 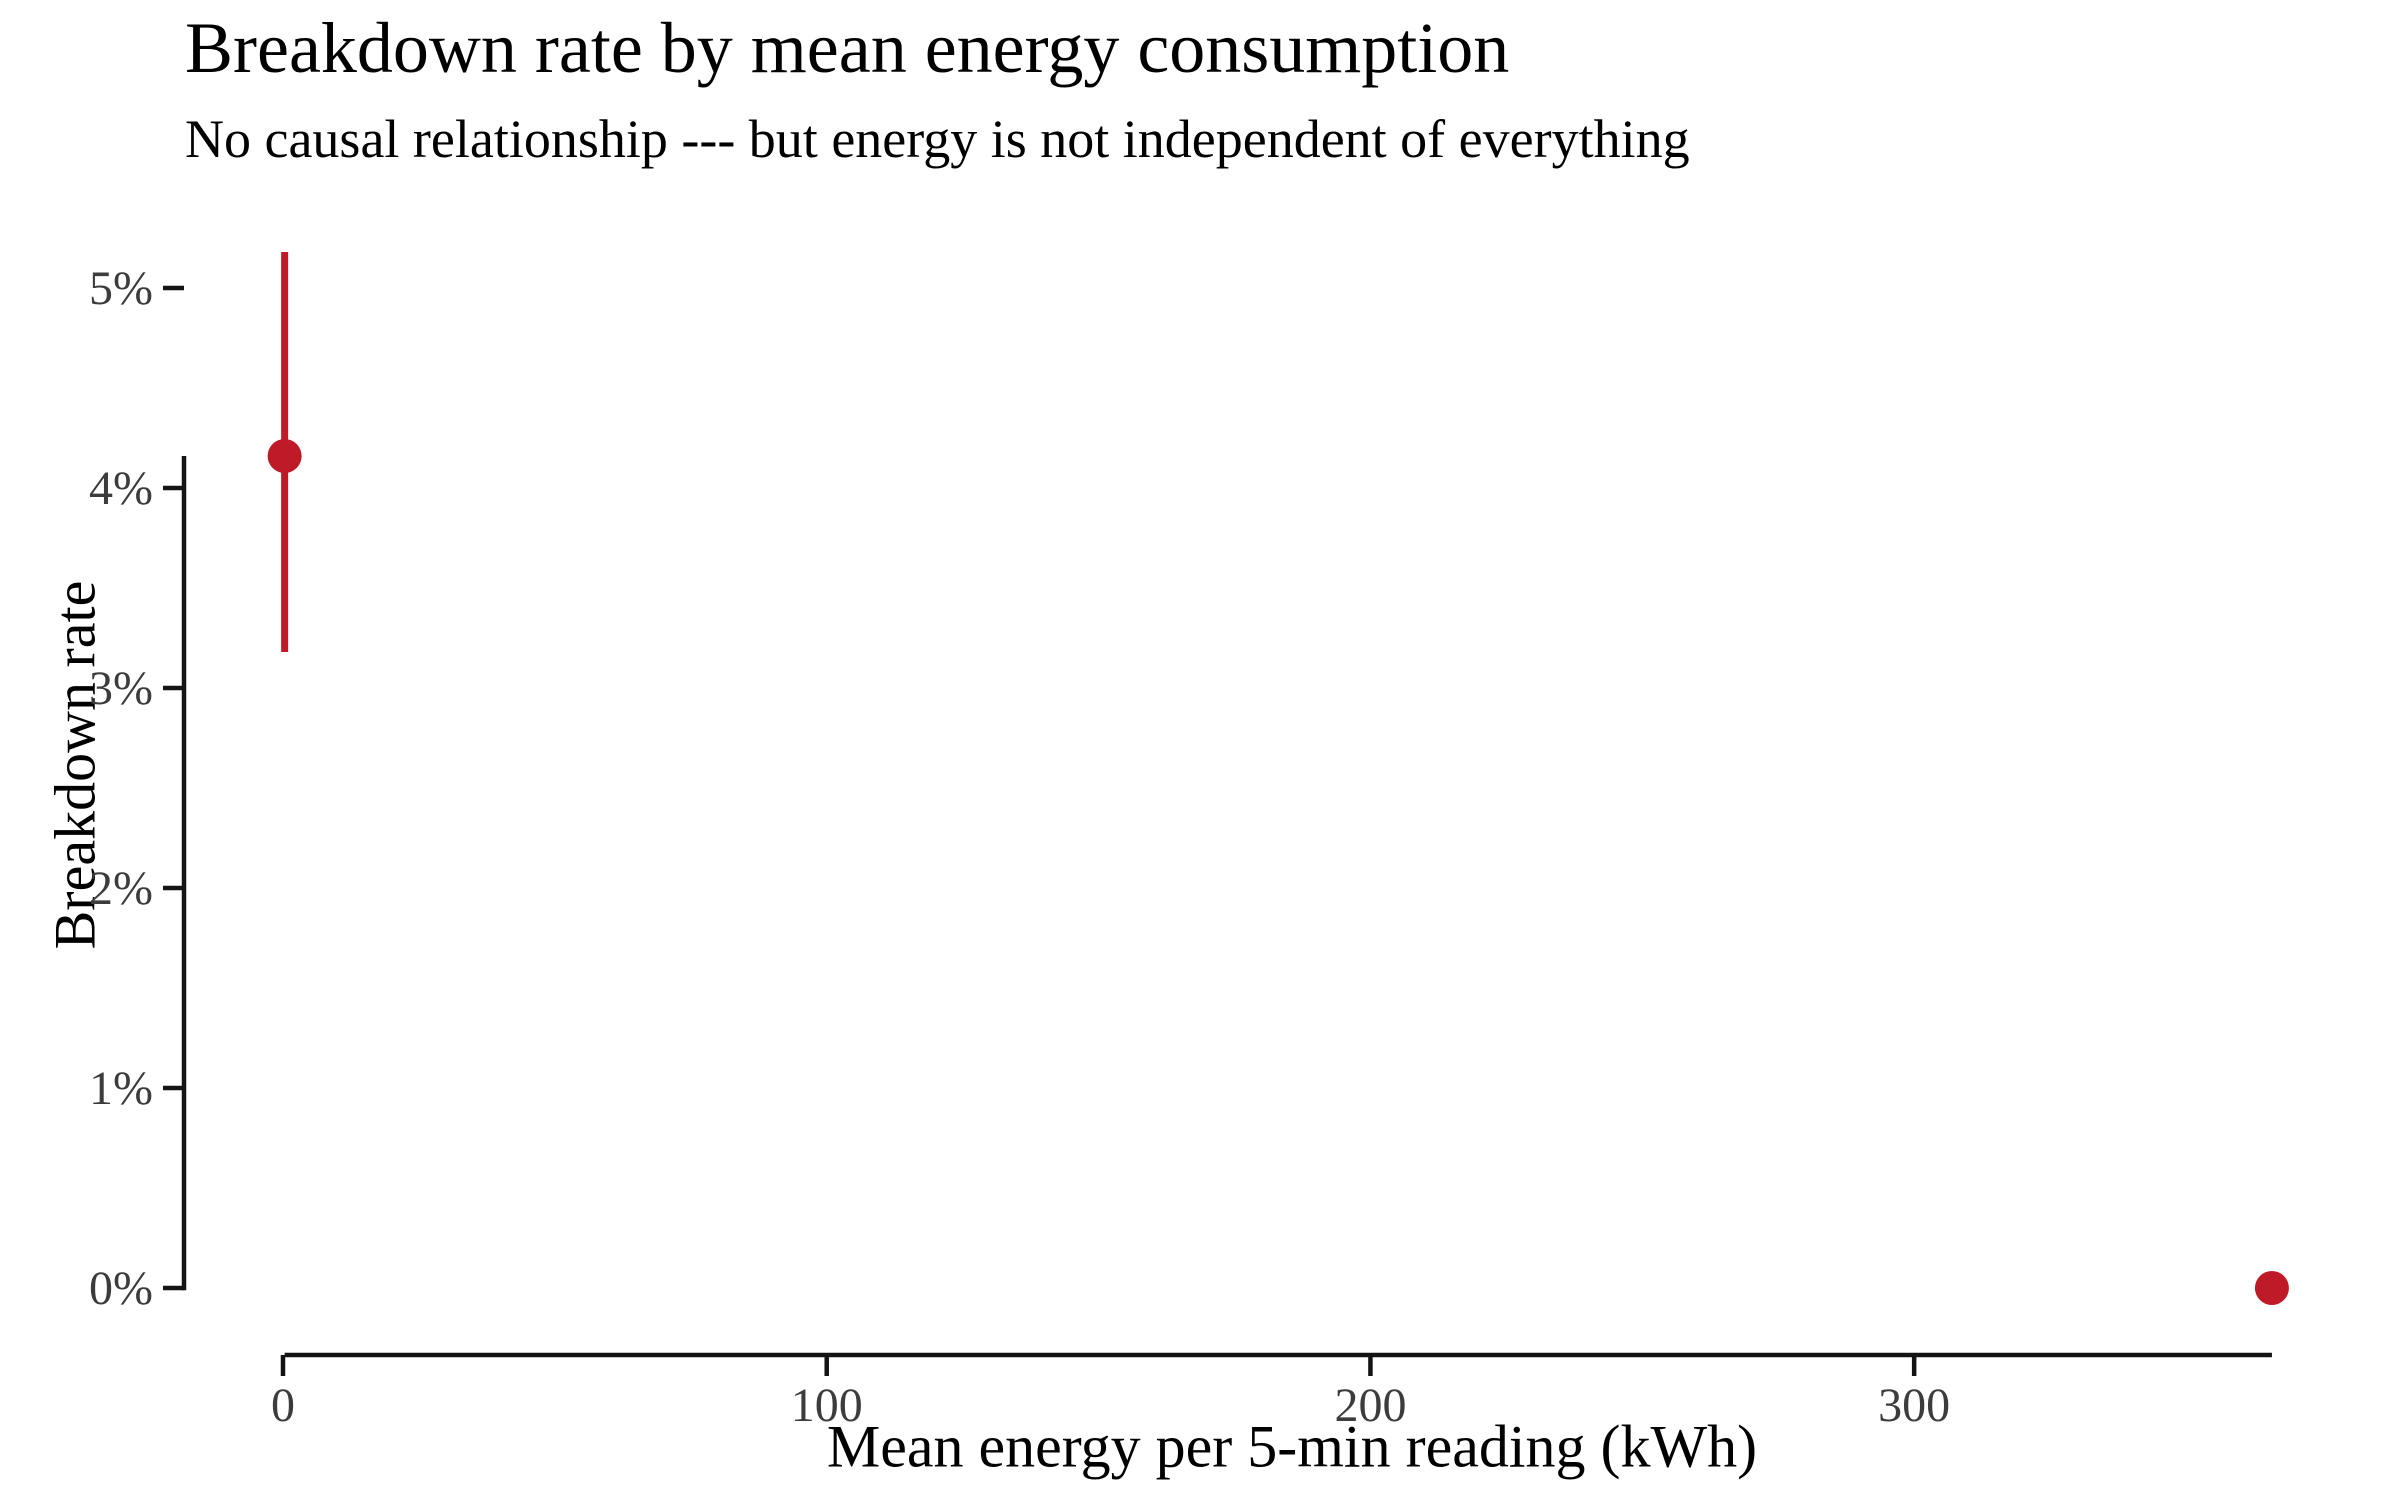 What do you see at coordinates (121, 288) in the screenshot?
I see `y-axis-tick-label: 5%` at bounding box center [121, 288].